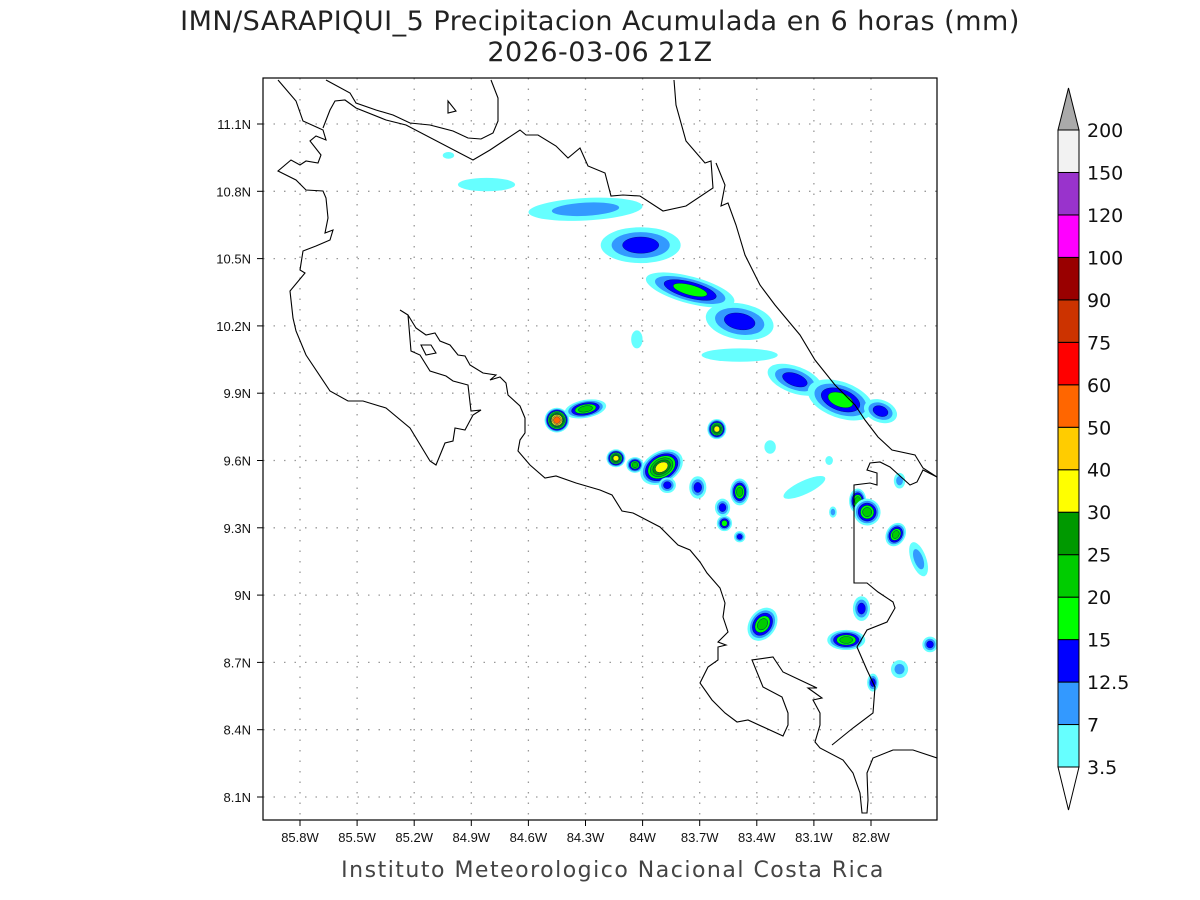  I want to click on lat-tick-label: 10.2N, so click(233, 326).